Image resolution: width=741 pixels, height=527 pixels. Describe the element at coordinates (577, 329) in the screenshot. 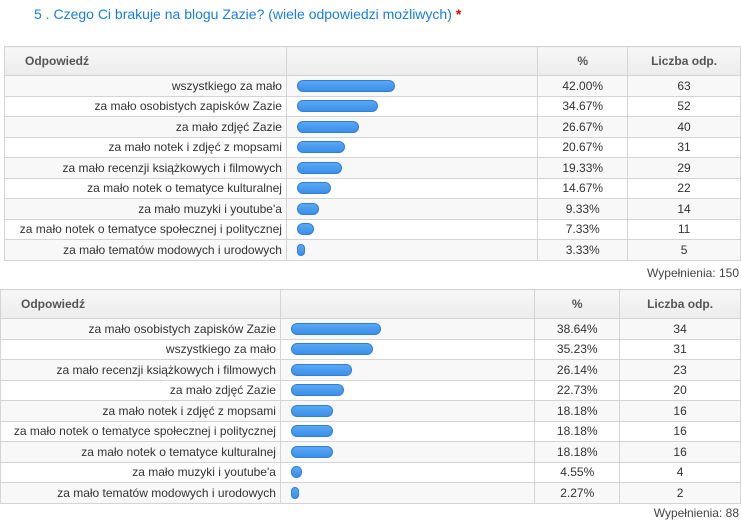

I see `percent-value: 38.64%` at that location.